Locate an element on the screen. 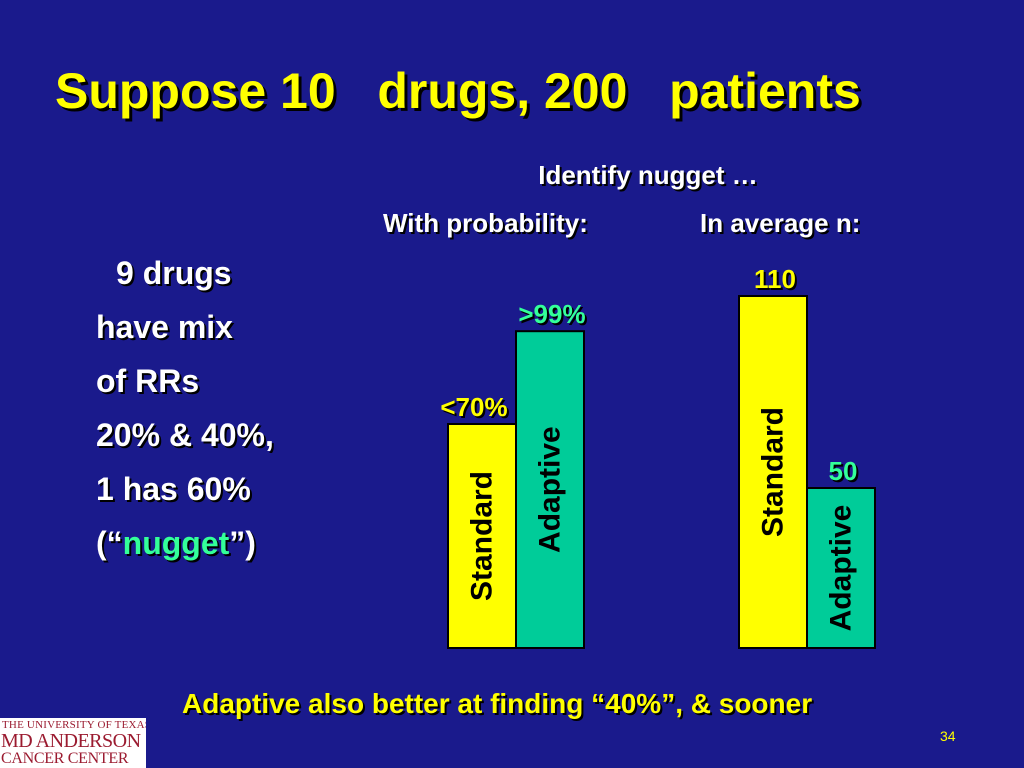  average-n-column-header: In average n: is located at coordinates (780, 223).